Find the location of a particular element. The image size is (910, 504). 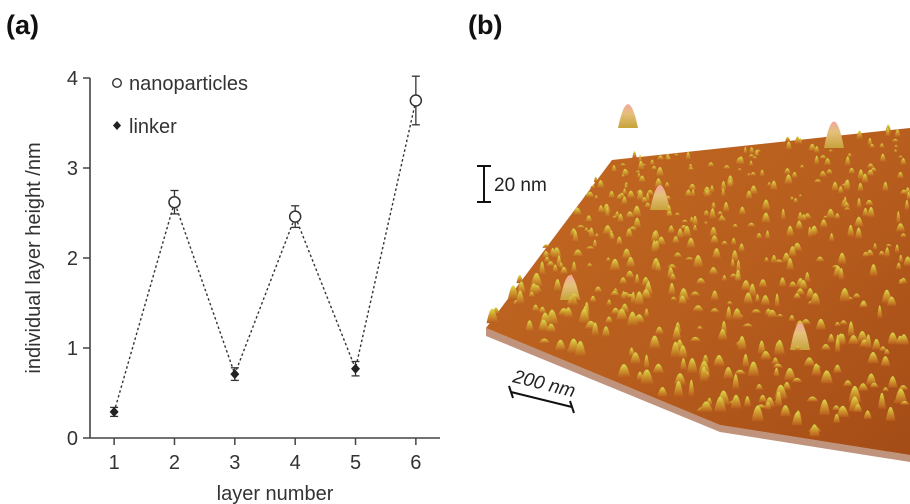

y-ticks: 0 1 2 3 4 is located at coordinates (78, 259).